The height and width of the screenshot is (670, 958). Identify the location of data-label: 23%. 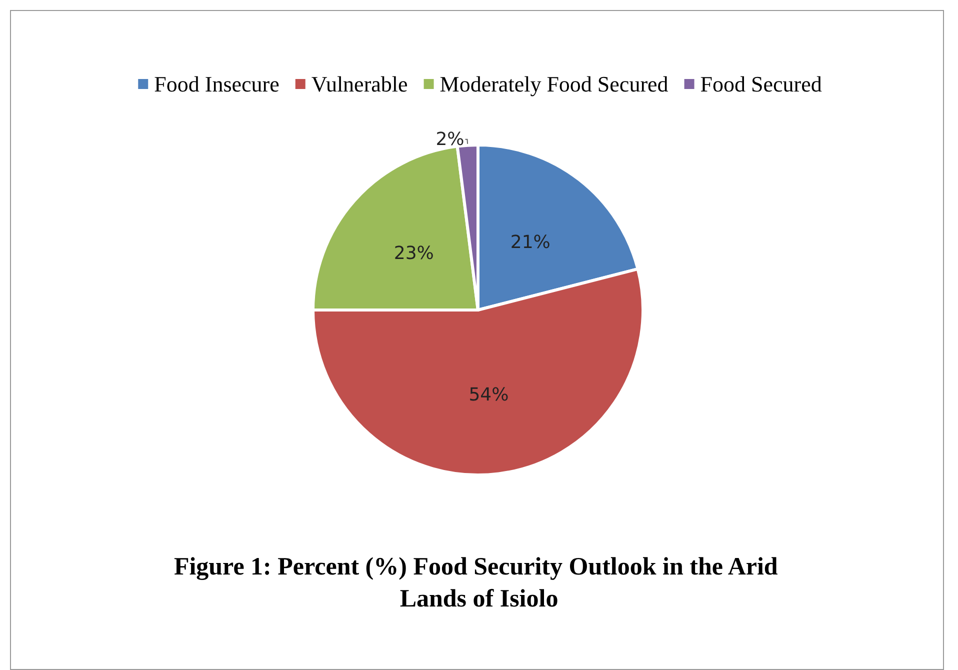
(414, 253).